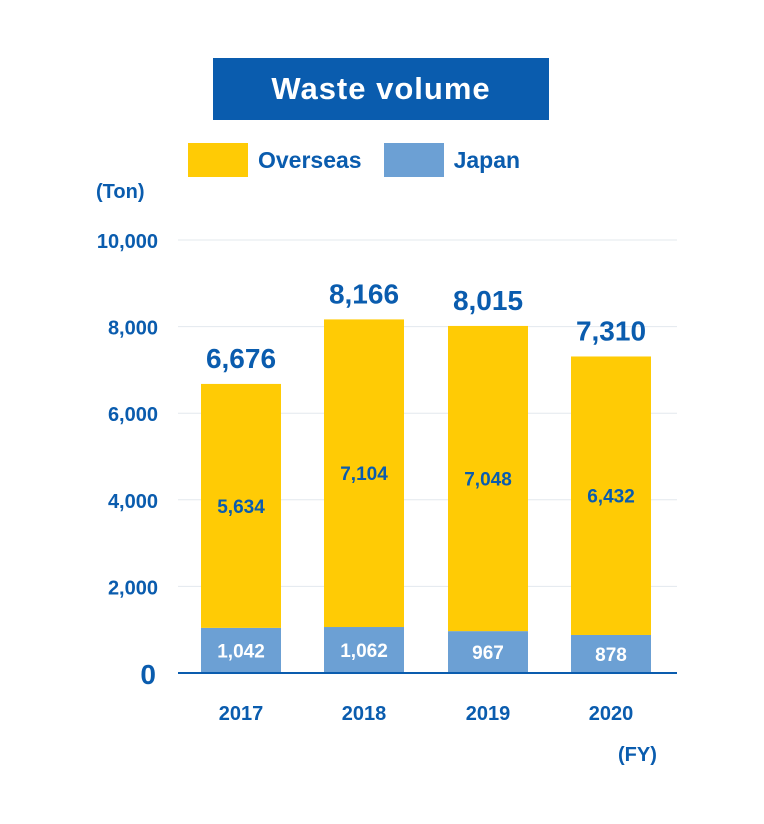 The image size is (764, 824). Describe the element at coordinates (452, 160) in the screenshot. I see `legend-item-japan: Japan` at that location.